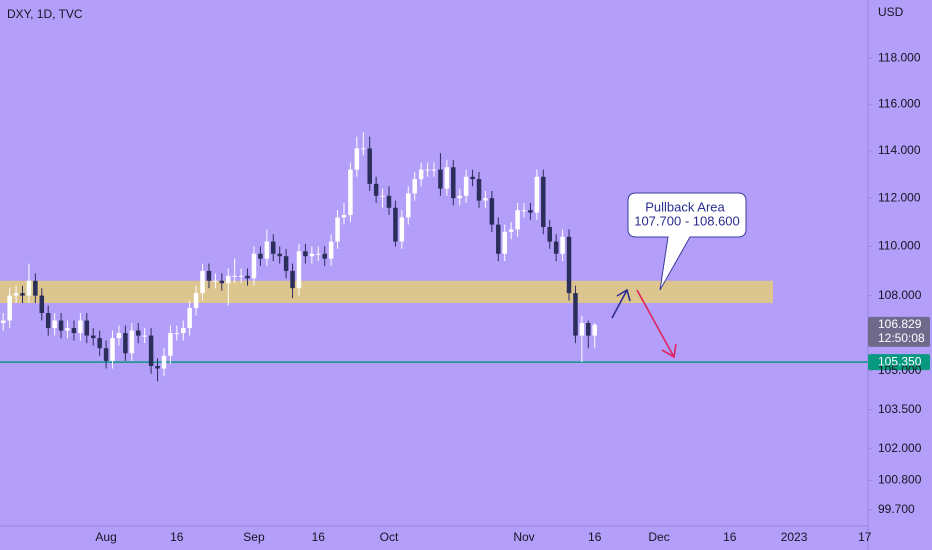 The width and height of the screenshot is (932, 550). Describe the element at coordinates (899, 197) in the screenshot. I see `y-tick-label: 112.000` at that location.